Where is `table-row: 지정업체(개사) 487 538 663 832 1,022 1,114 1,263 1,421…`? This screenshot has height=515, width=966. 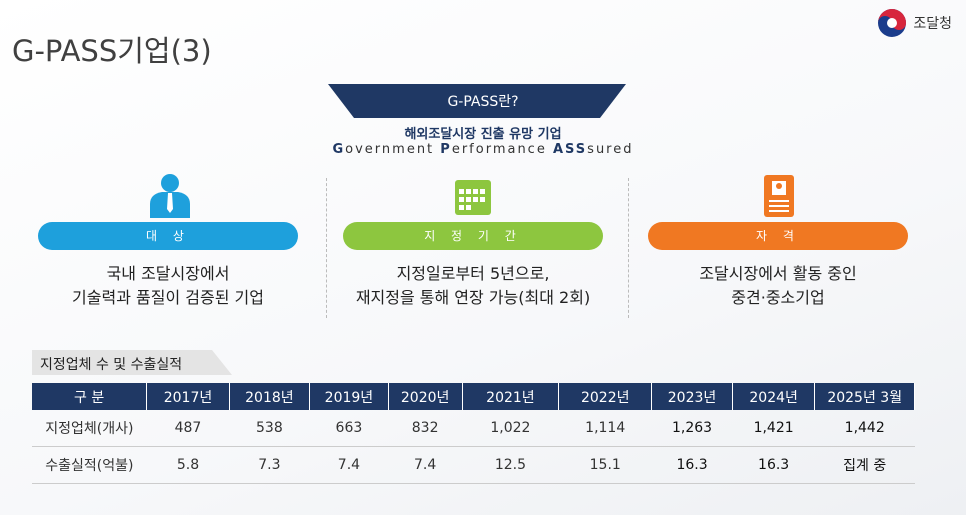 table-row: 지정업체(개사) 487 538 663 832 1,022 1,114 1,263 1,421… is located at coordinates (473, 428).